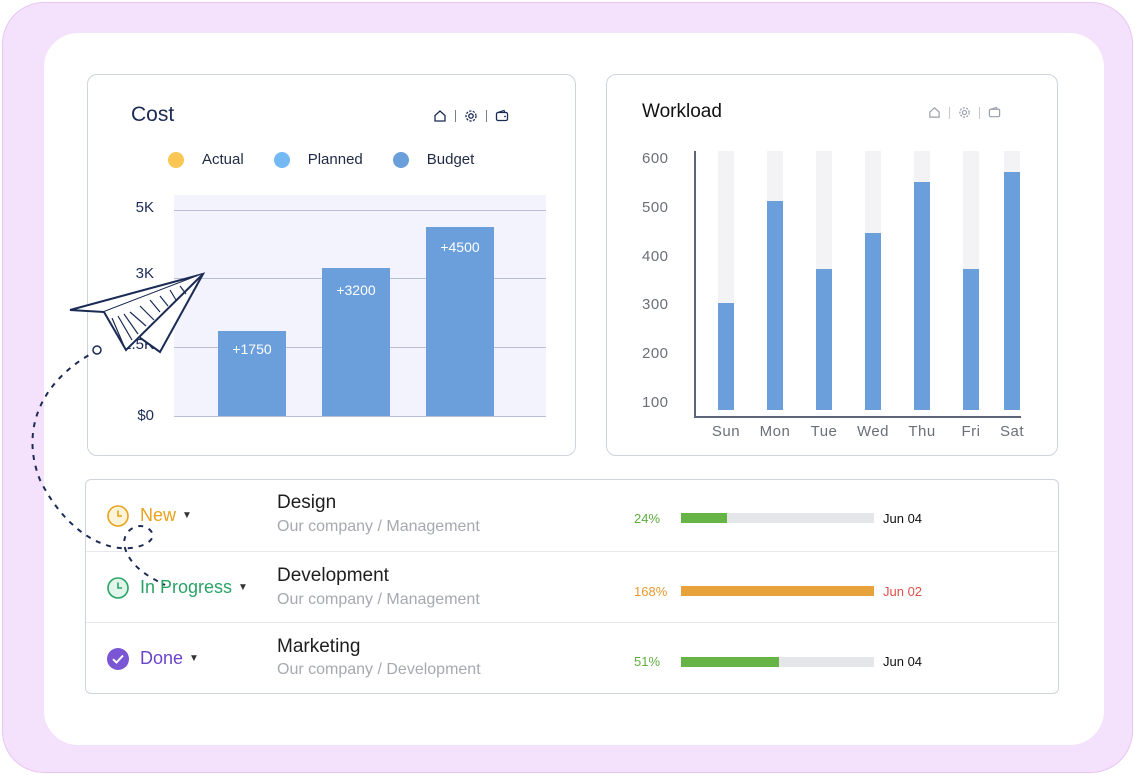  I want to click on legend-label: Budget, so click(450, 159).